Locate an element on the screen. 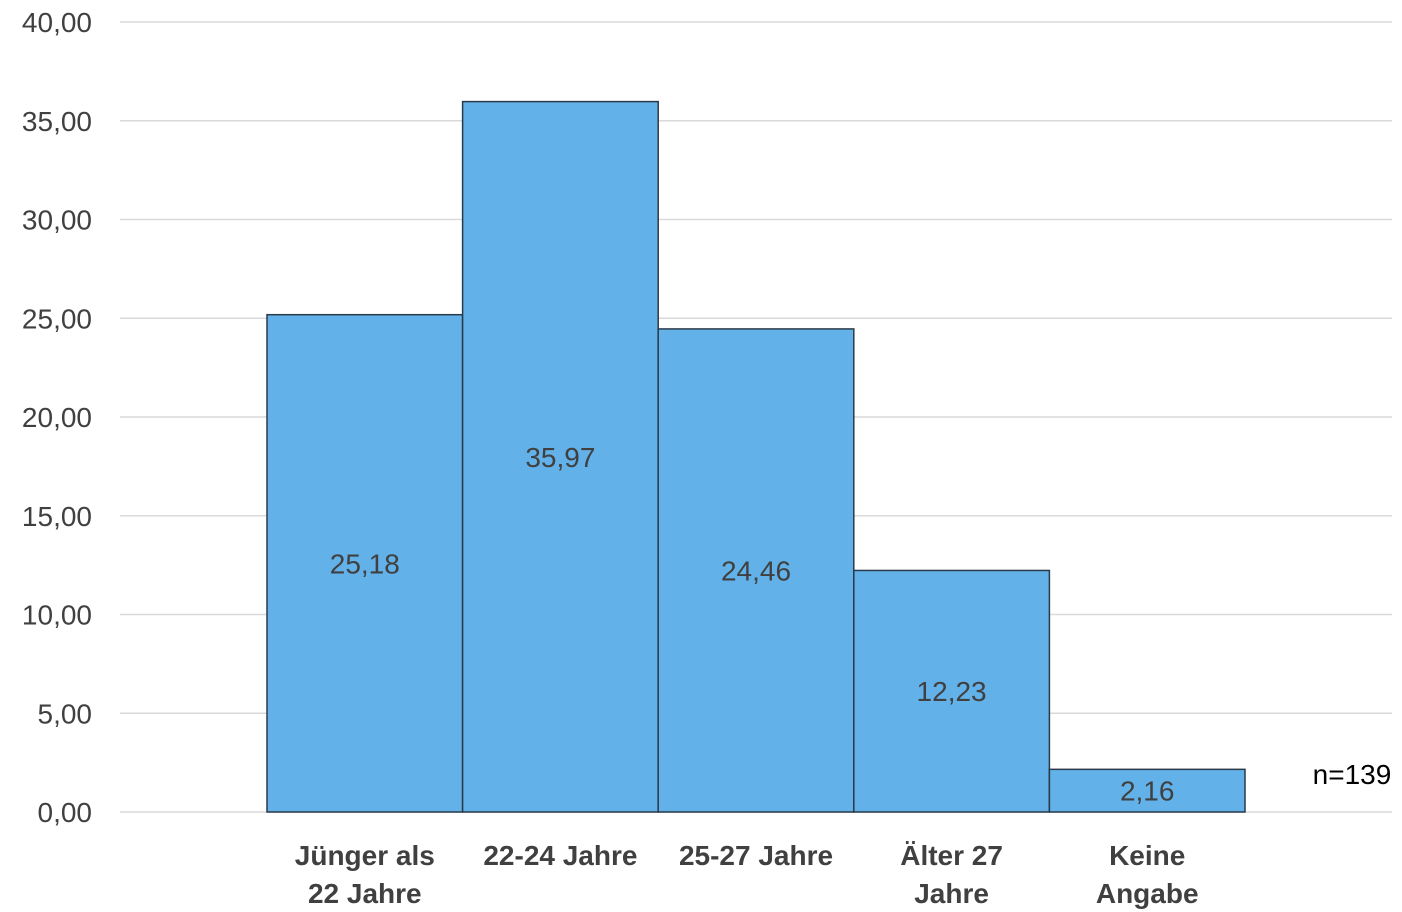 The height and width of the screenshot is (912, 1402). category-label: Älter 27 Jahre is located at coordinates (951, 874).